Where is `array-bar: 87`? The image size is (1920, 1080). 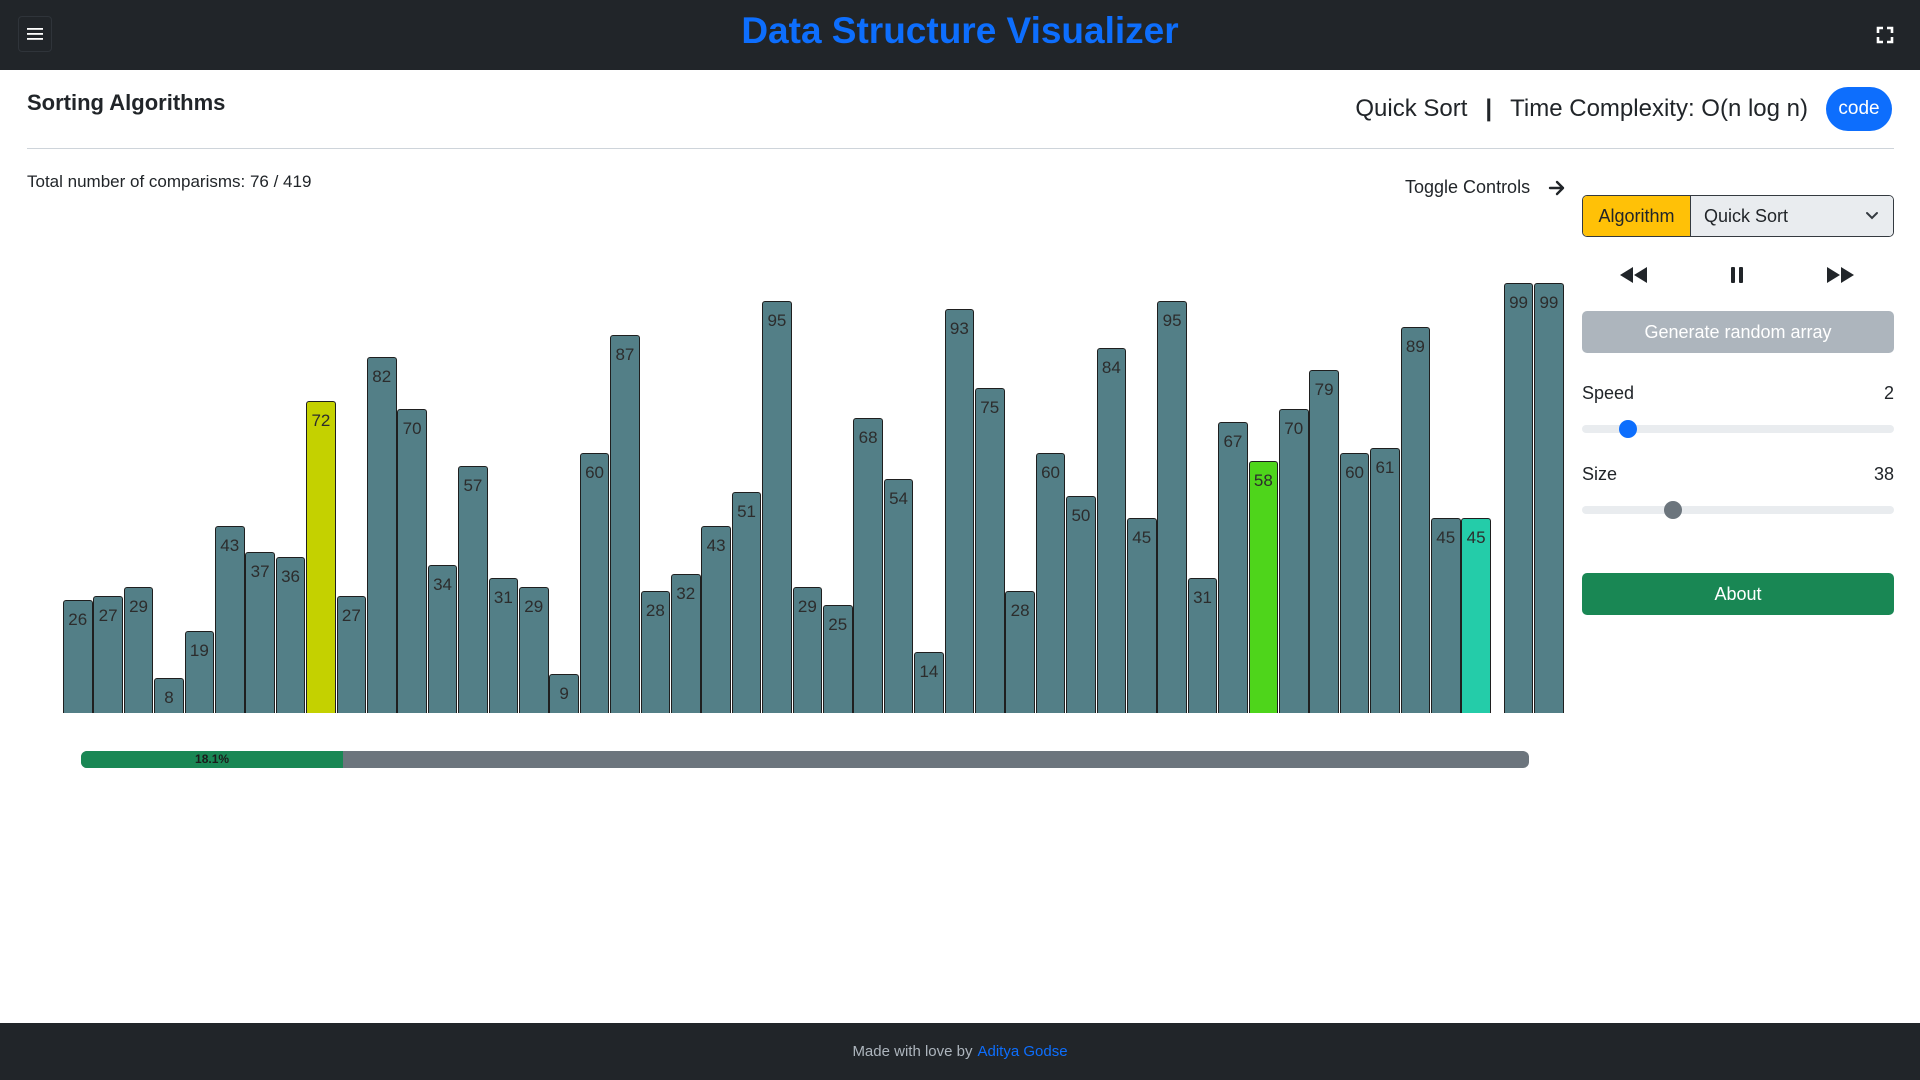
array-bar: 87 is located at coordinates (625, 524).